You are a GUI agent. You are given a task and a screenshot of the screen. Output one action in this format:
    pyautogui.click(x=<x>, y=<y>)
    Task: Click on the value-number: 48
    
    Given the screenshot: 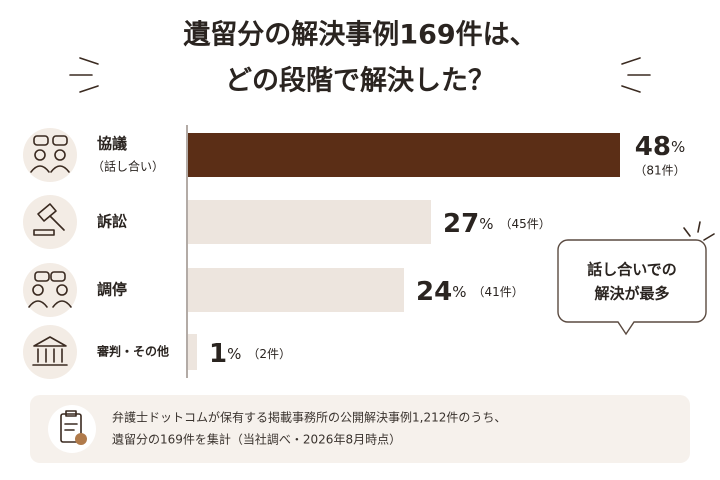 What is the action you would take?
    pyautogui.click(x=653, y=147)
    